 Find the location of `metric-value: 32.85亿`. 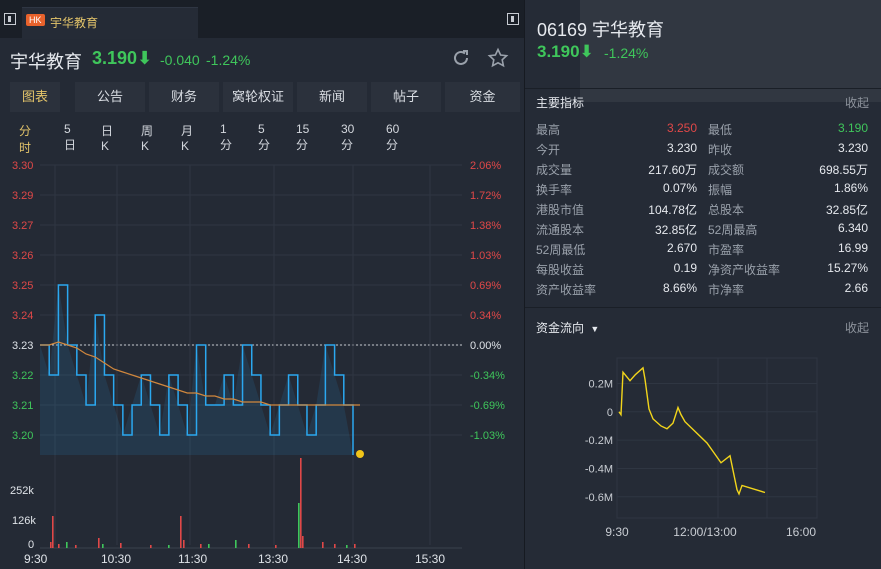

metric-value: 32.85亿 is located at coordinates (846, 210).